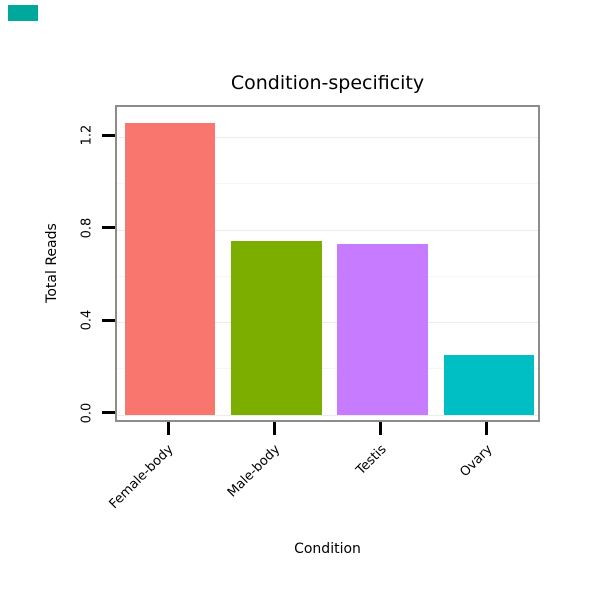  I want to click on x-tick-label: Female-body, so click(141, 477).